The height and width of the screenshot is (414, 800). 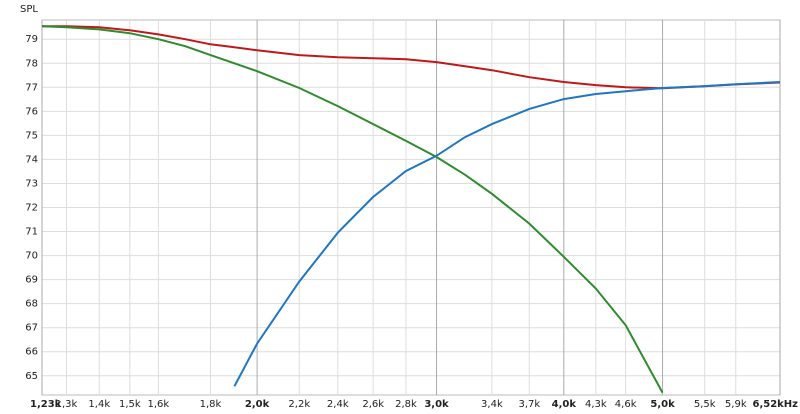 I want to click on y-tick-label: 68, so click(x=31, y=304).